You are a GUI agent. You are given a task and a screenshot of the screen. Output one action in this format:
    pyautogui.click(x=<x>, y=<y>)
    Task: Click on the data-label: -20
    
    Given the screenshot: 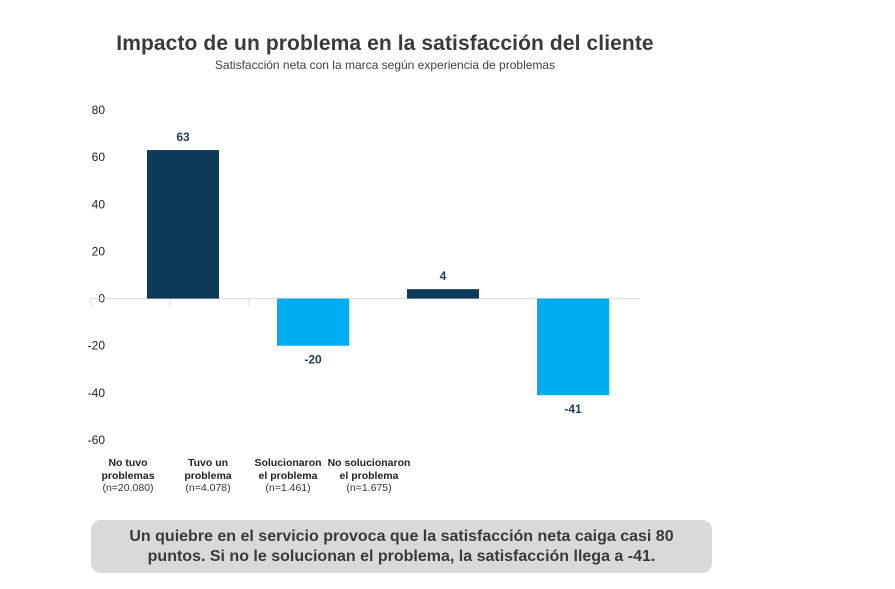 What is the action you would take?
    pyautogui.click(x=313, y=360)
    